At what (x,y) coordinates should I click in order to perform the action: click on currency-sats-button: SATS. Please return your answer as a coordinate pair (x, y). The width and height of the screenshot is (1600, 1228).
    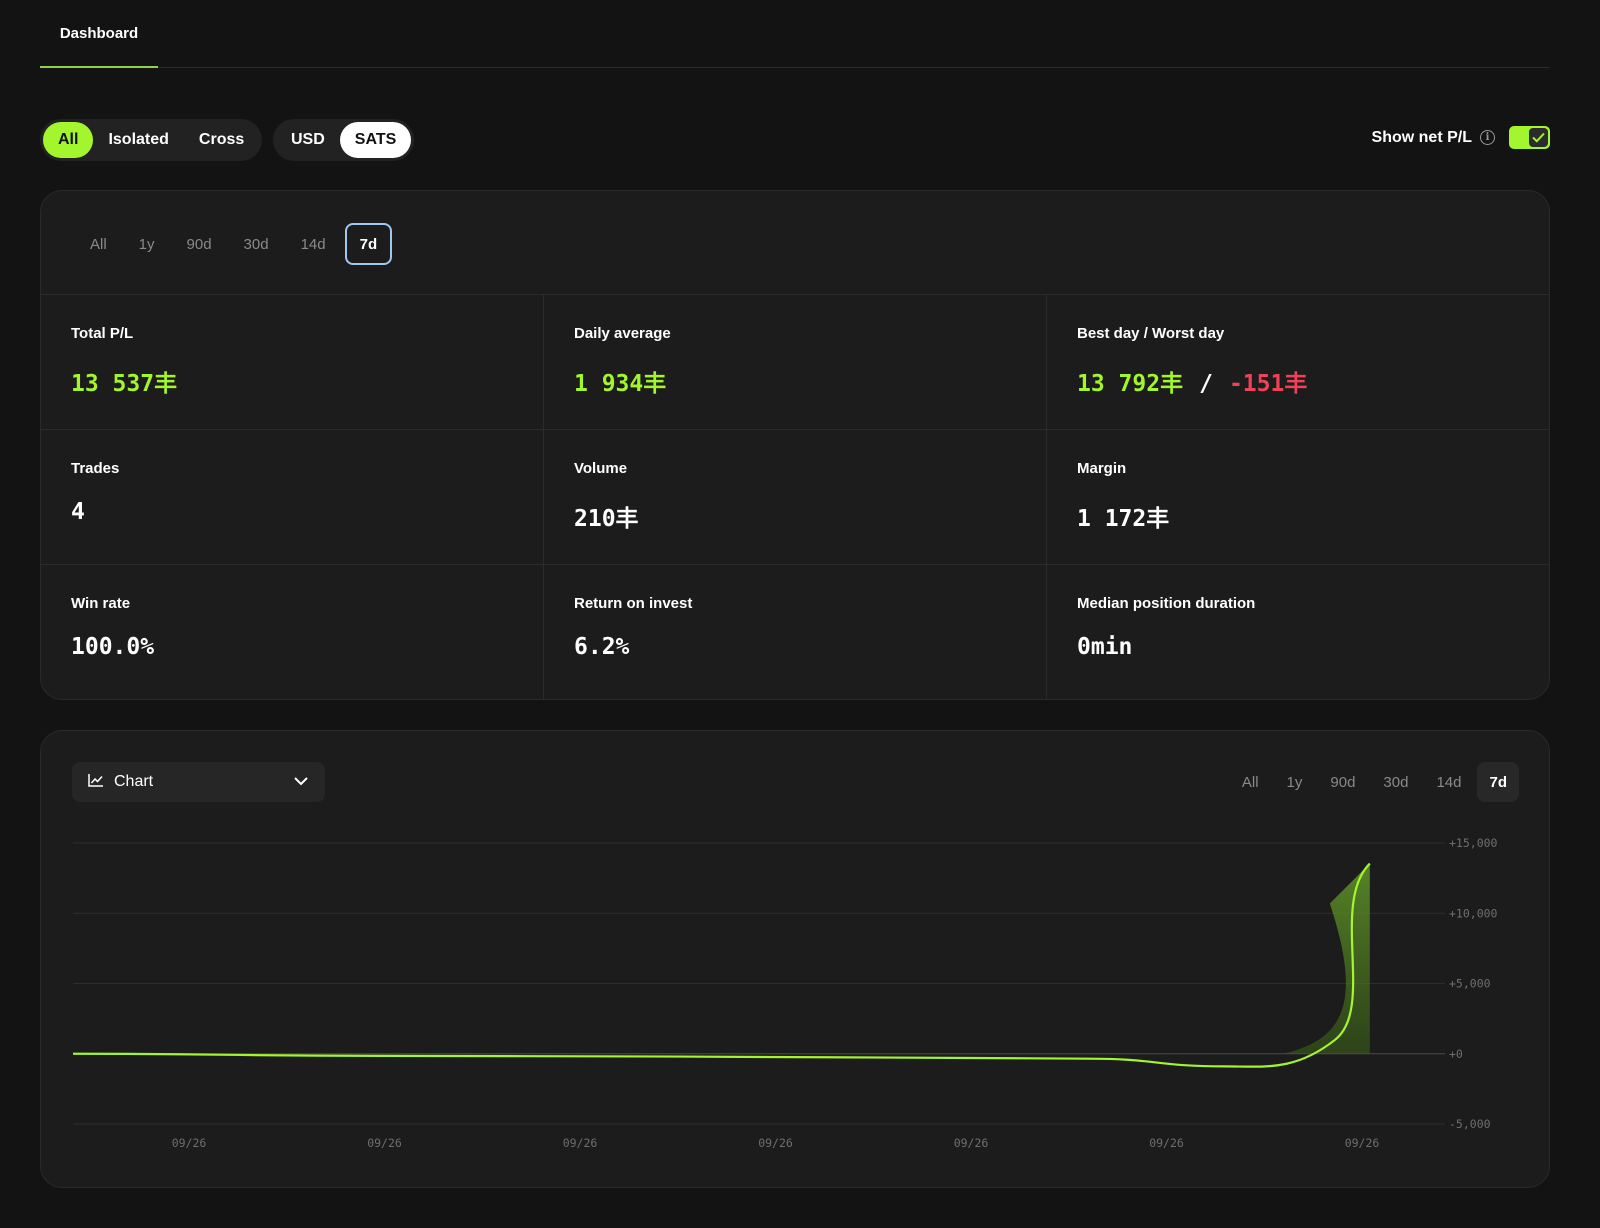
    Looking at the image, I should click on (375, 140).